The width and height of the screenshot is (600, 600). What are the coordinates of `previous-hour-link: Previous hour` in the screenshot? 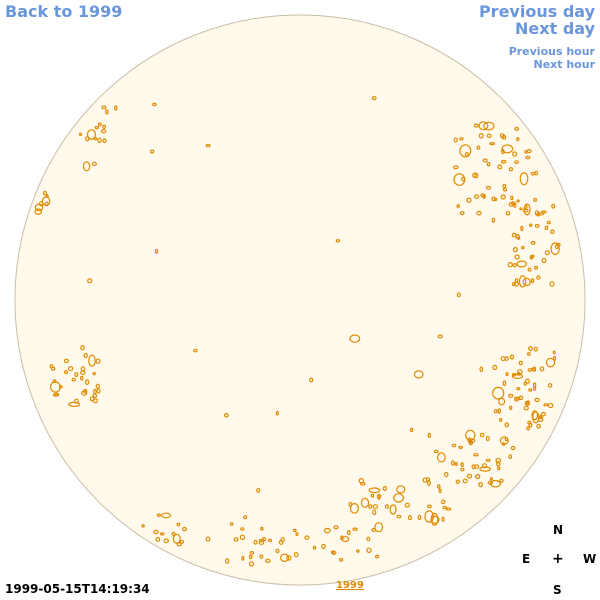 It's located at (551, 51).